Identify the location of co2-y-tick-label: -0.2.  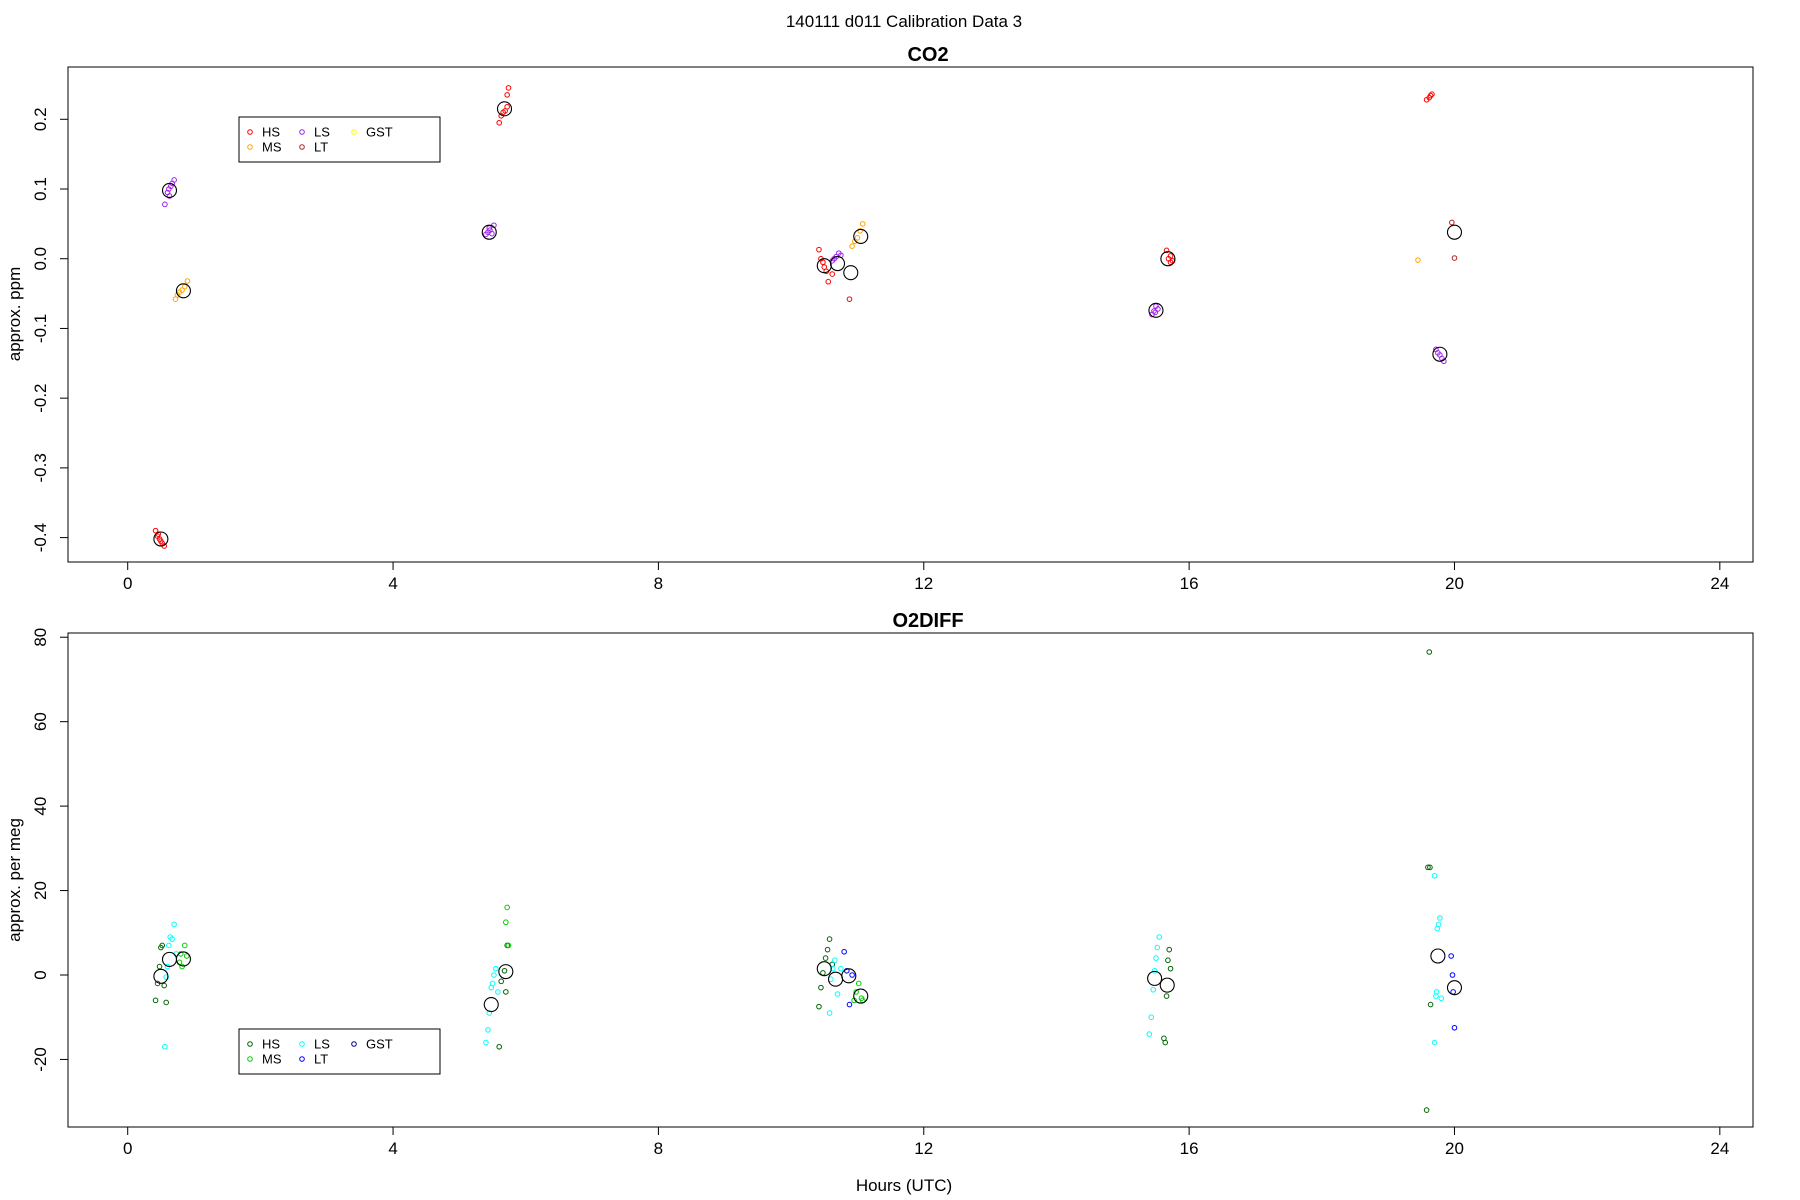
(40, 398).